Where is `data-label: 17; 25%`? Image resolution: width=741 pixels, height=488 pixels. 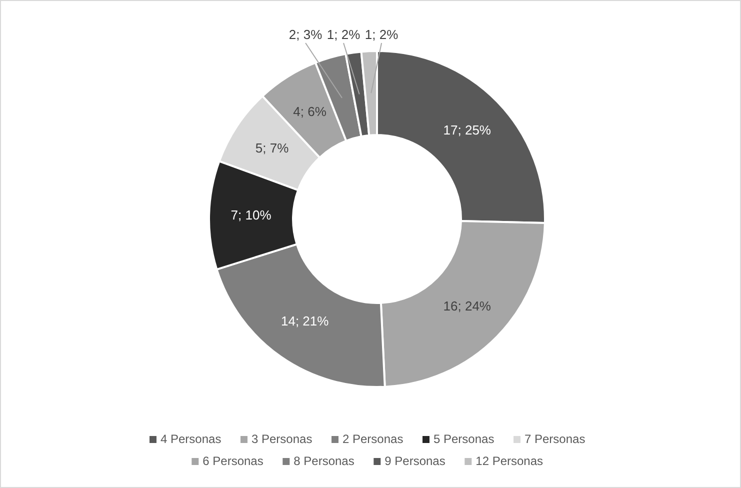
data-label: 17; 25% is located at coordinates (467, 130).